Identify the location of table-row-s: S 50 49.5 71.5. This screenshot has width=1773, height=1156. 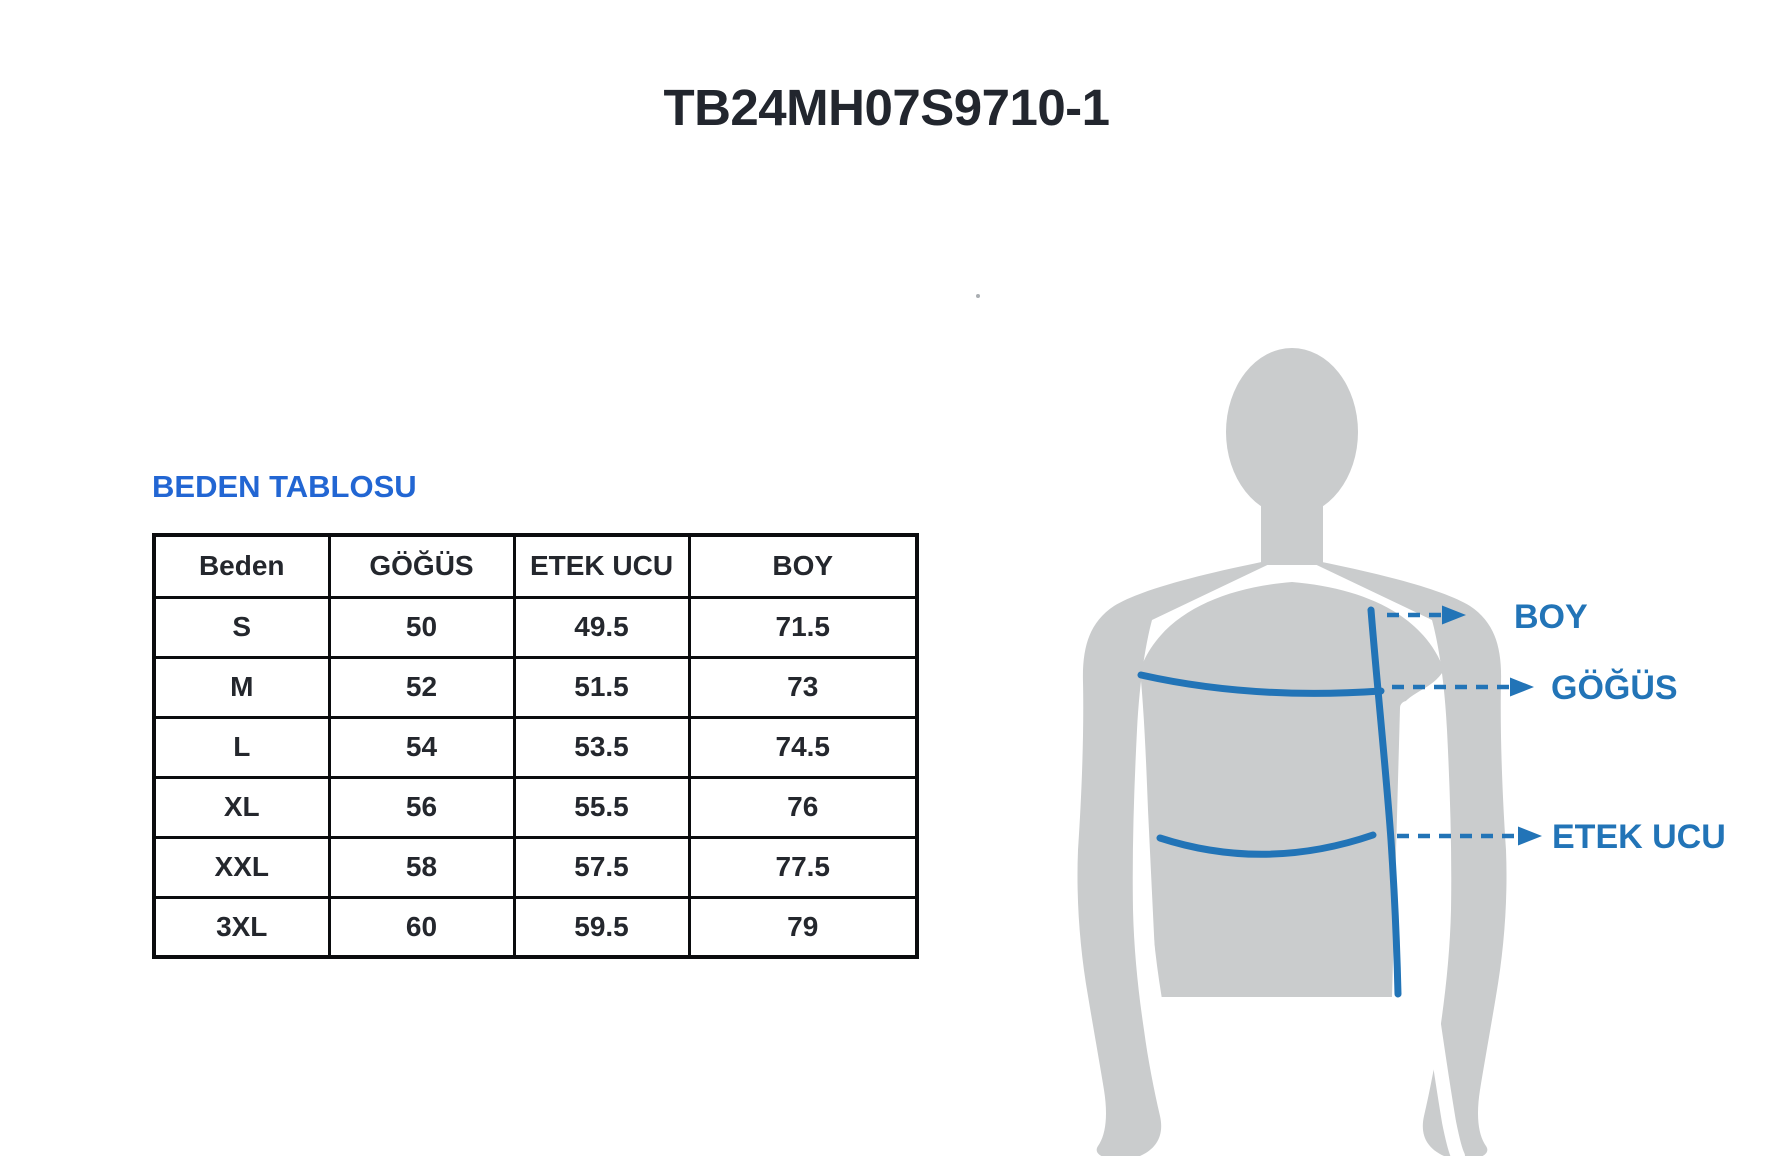
(535, 627).